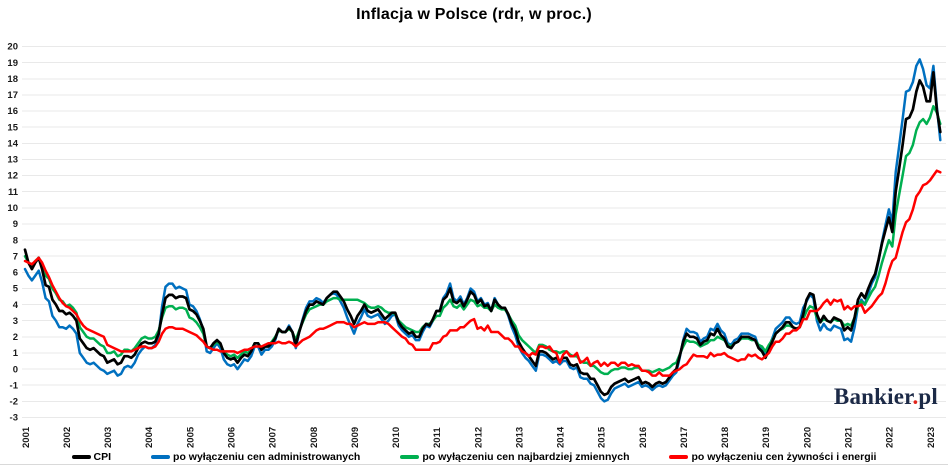  Describe the element at coordinates (12, 176) in the screenshot. I see `y-tick-label: 12` at that location.